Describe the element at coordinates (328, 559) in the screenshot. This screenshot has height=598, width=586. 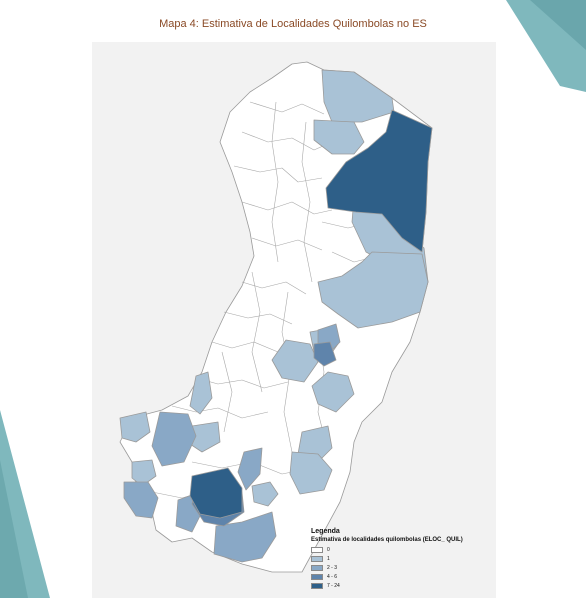
I see `legend-label: 1` at that location.